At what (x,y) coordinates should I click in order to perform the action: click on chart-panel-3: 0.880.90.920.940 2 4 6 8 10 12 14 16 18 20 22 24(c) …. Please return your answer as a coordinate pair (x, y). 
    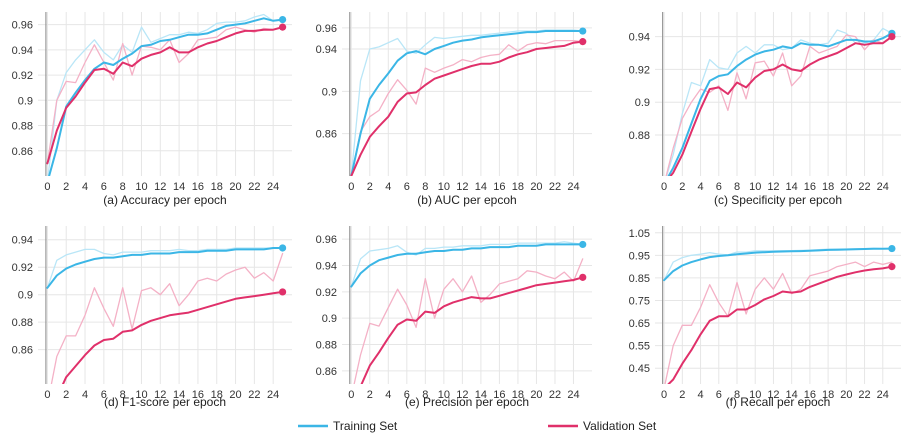
    Looking at the image, I should click on (765, 109).